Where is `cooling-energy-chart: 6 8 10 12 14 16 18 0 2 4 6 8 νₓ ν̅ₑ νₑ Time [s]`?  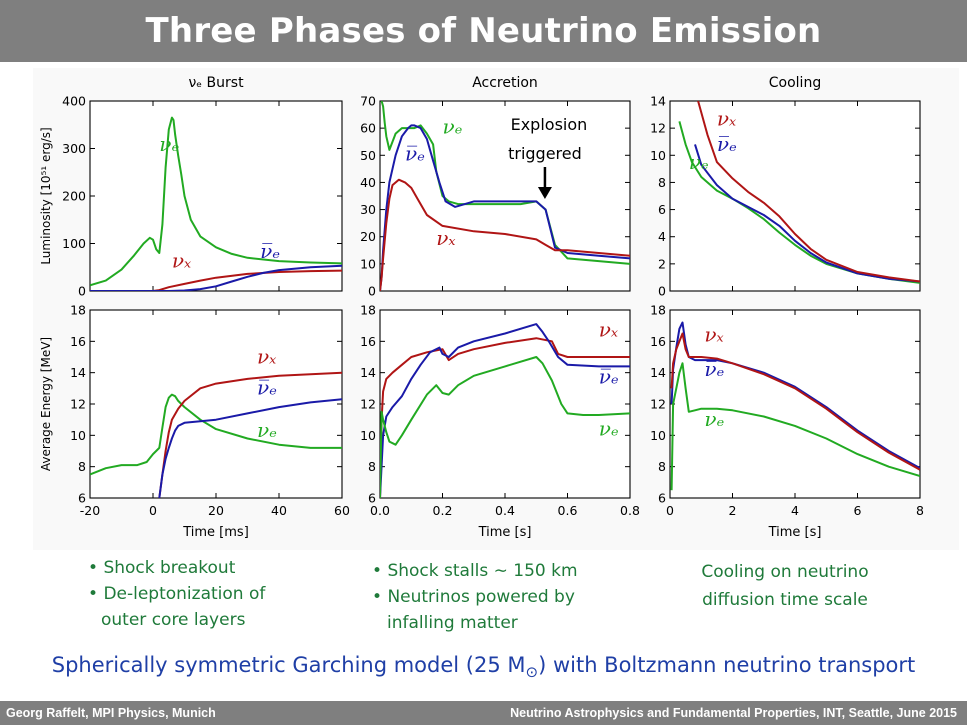 cooling-energy-chart: 6 8 10 12 14 16 18 0 2 4 6 8 νₓ ν̅ₑ νₑ Time [s] is located at coordinates (787, 422).